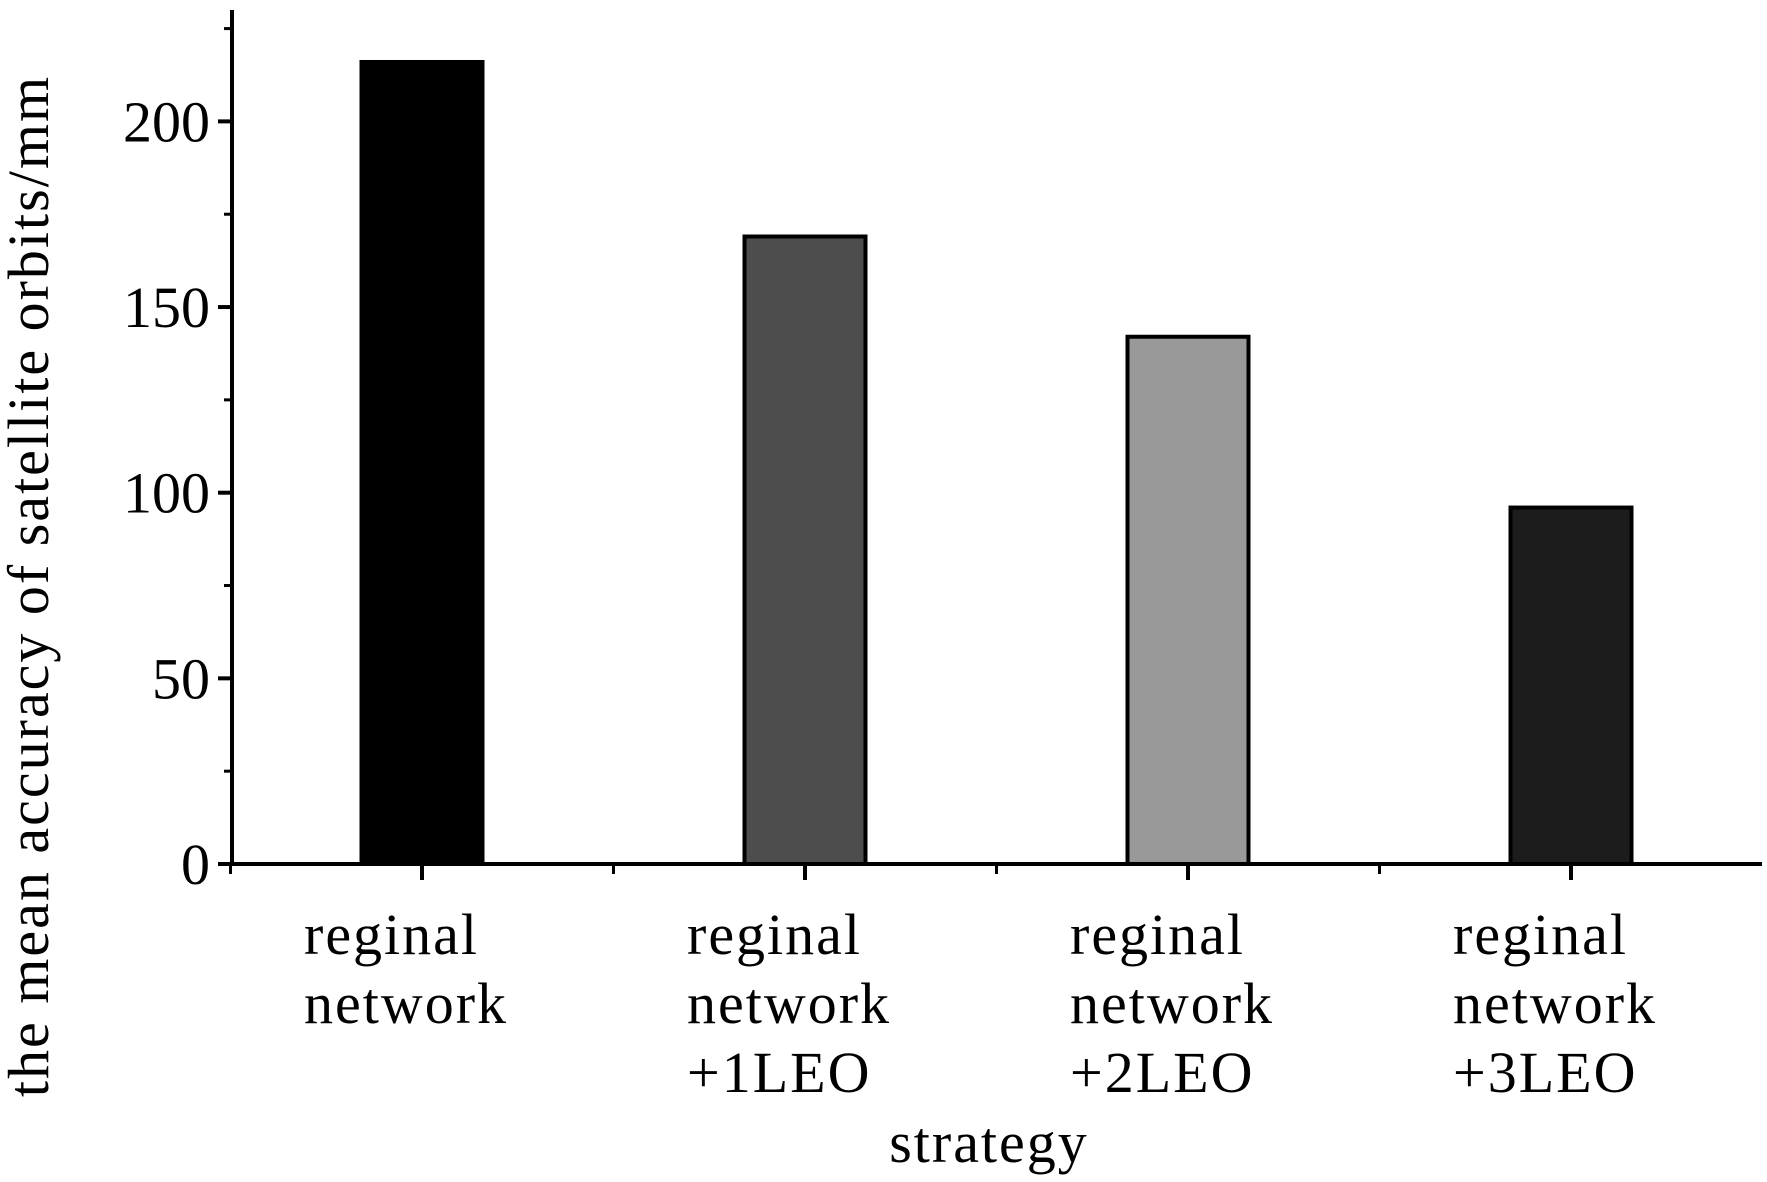 Image resolution: width=1767 pixels, height=1182 pixels. I want to click on x-category-label-1: reginal network, so click(406, 969).